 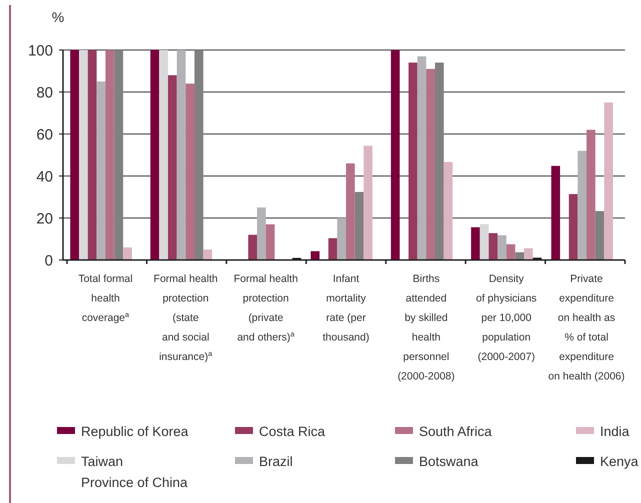 I want to click on x-tick-label: Density of physicians per 10,000 population (2000-2007), so click(x=506, y=318).